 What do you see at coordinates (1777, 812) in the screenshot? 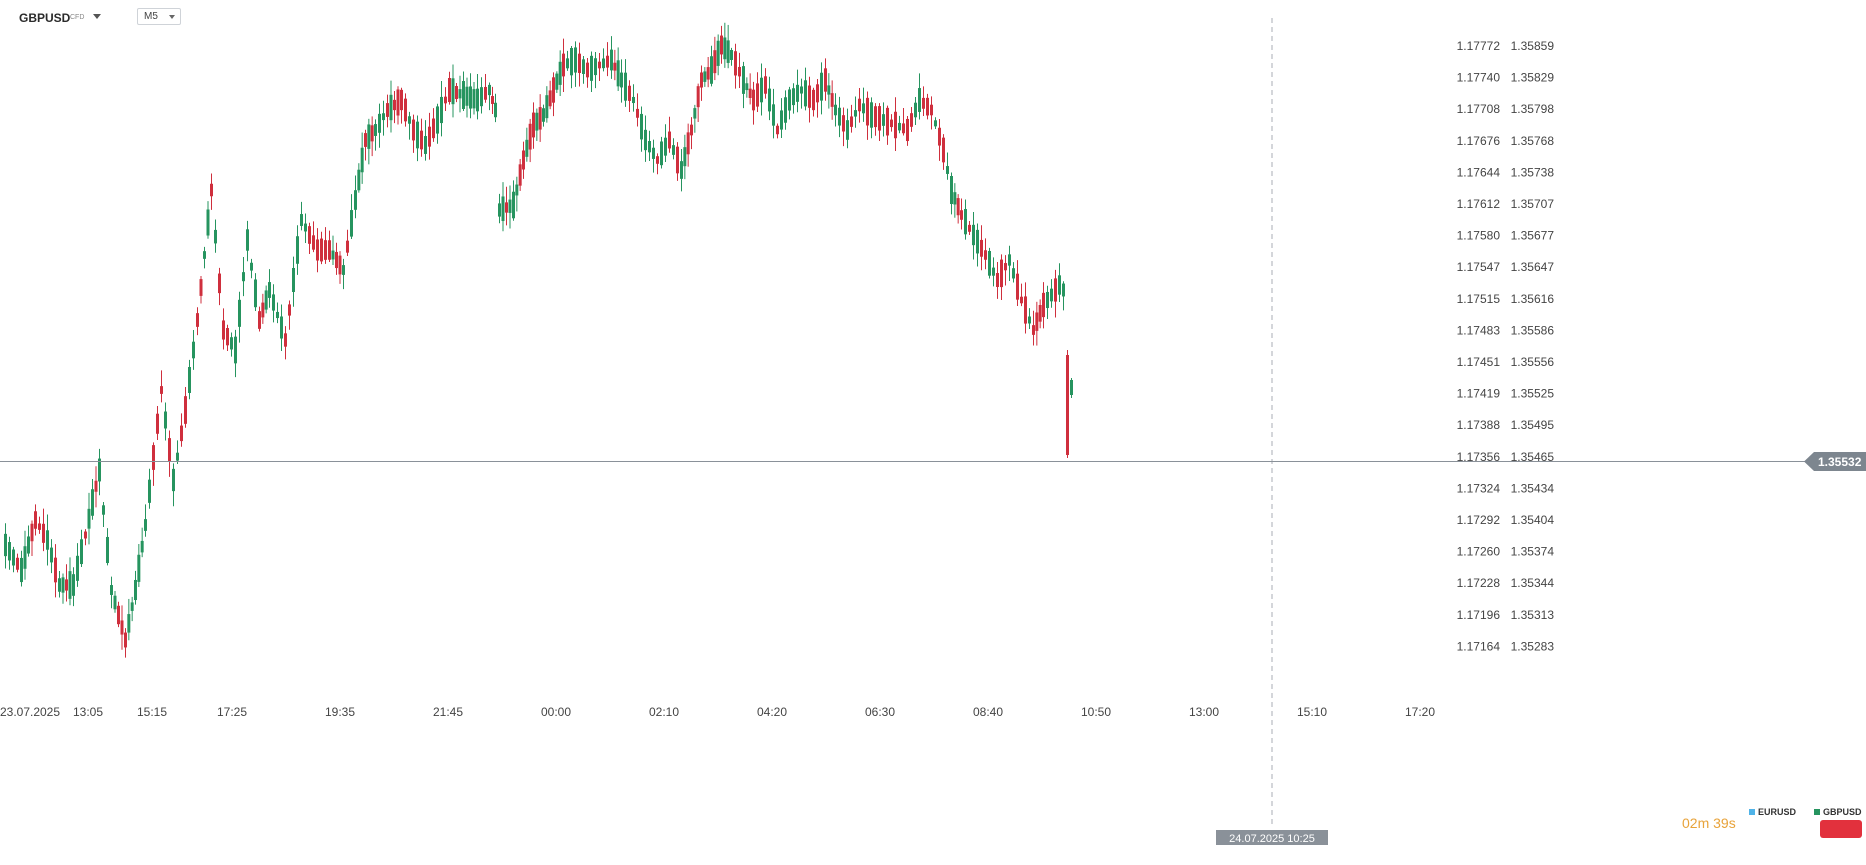
I see `legend-eurusd-label: EURUSD` at bounding box center [1777, 812].